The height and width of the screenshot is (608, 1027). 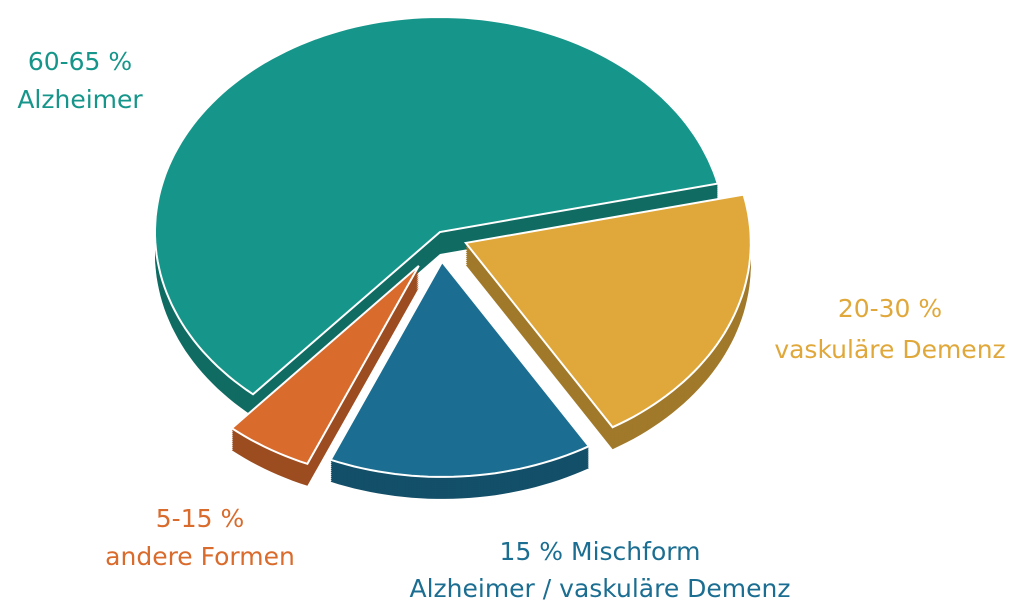 What do you see at coordinates (600, 551) in the screenshot?
I see `value-label: 15 % Mischform` at bounding box center [600, 551].